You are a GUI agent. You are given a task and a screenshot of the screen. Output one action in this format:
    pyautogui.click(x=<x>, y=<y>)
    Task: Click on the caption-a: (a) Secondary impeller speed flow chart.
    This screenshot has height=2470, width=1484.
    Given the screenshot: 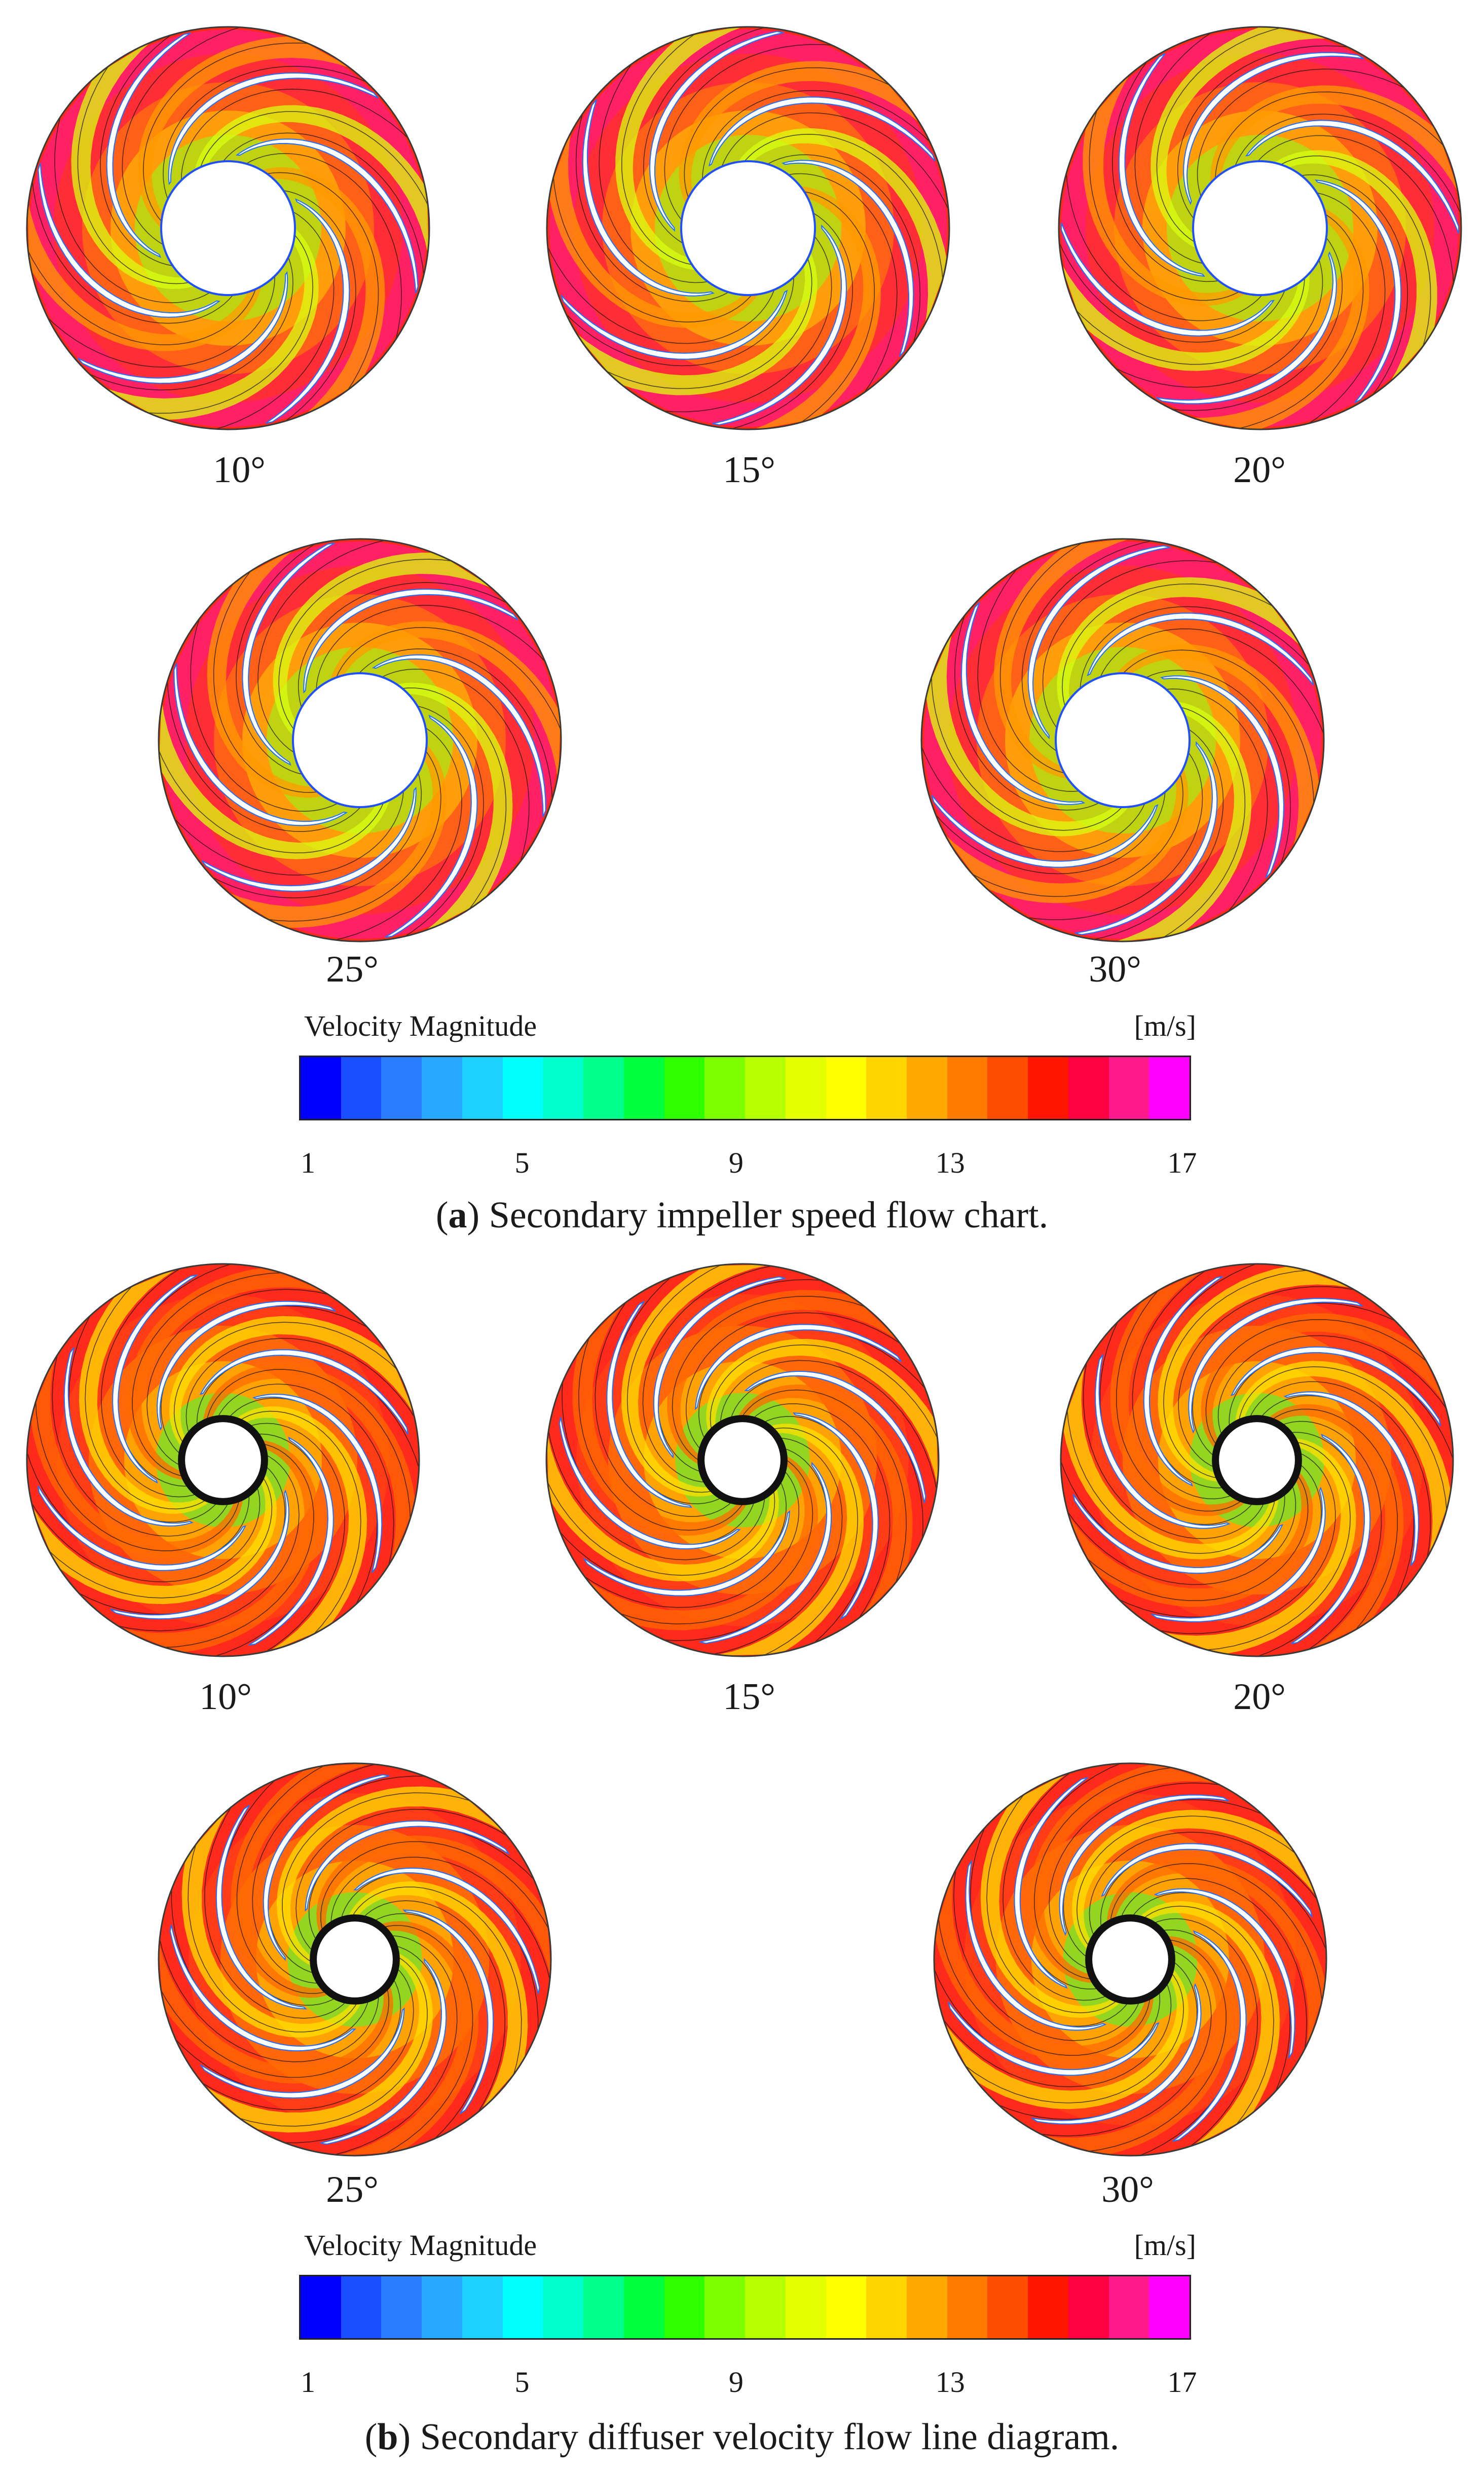 What is the action you would take?
    pyautogui.click(x=742, y=1215)
    